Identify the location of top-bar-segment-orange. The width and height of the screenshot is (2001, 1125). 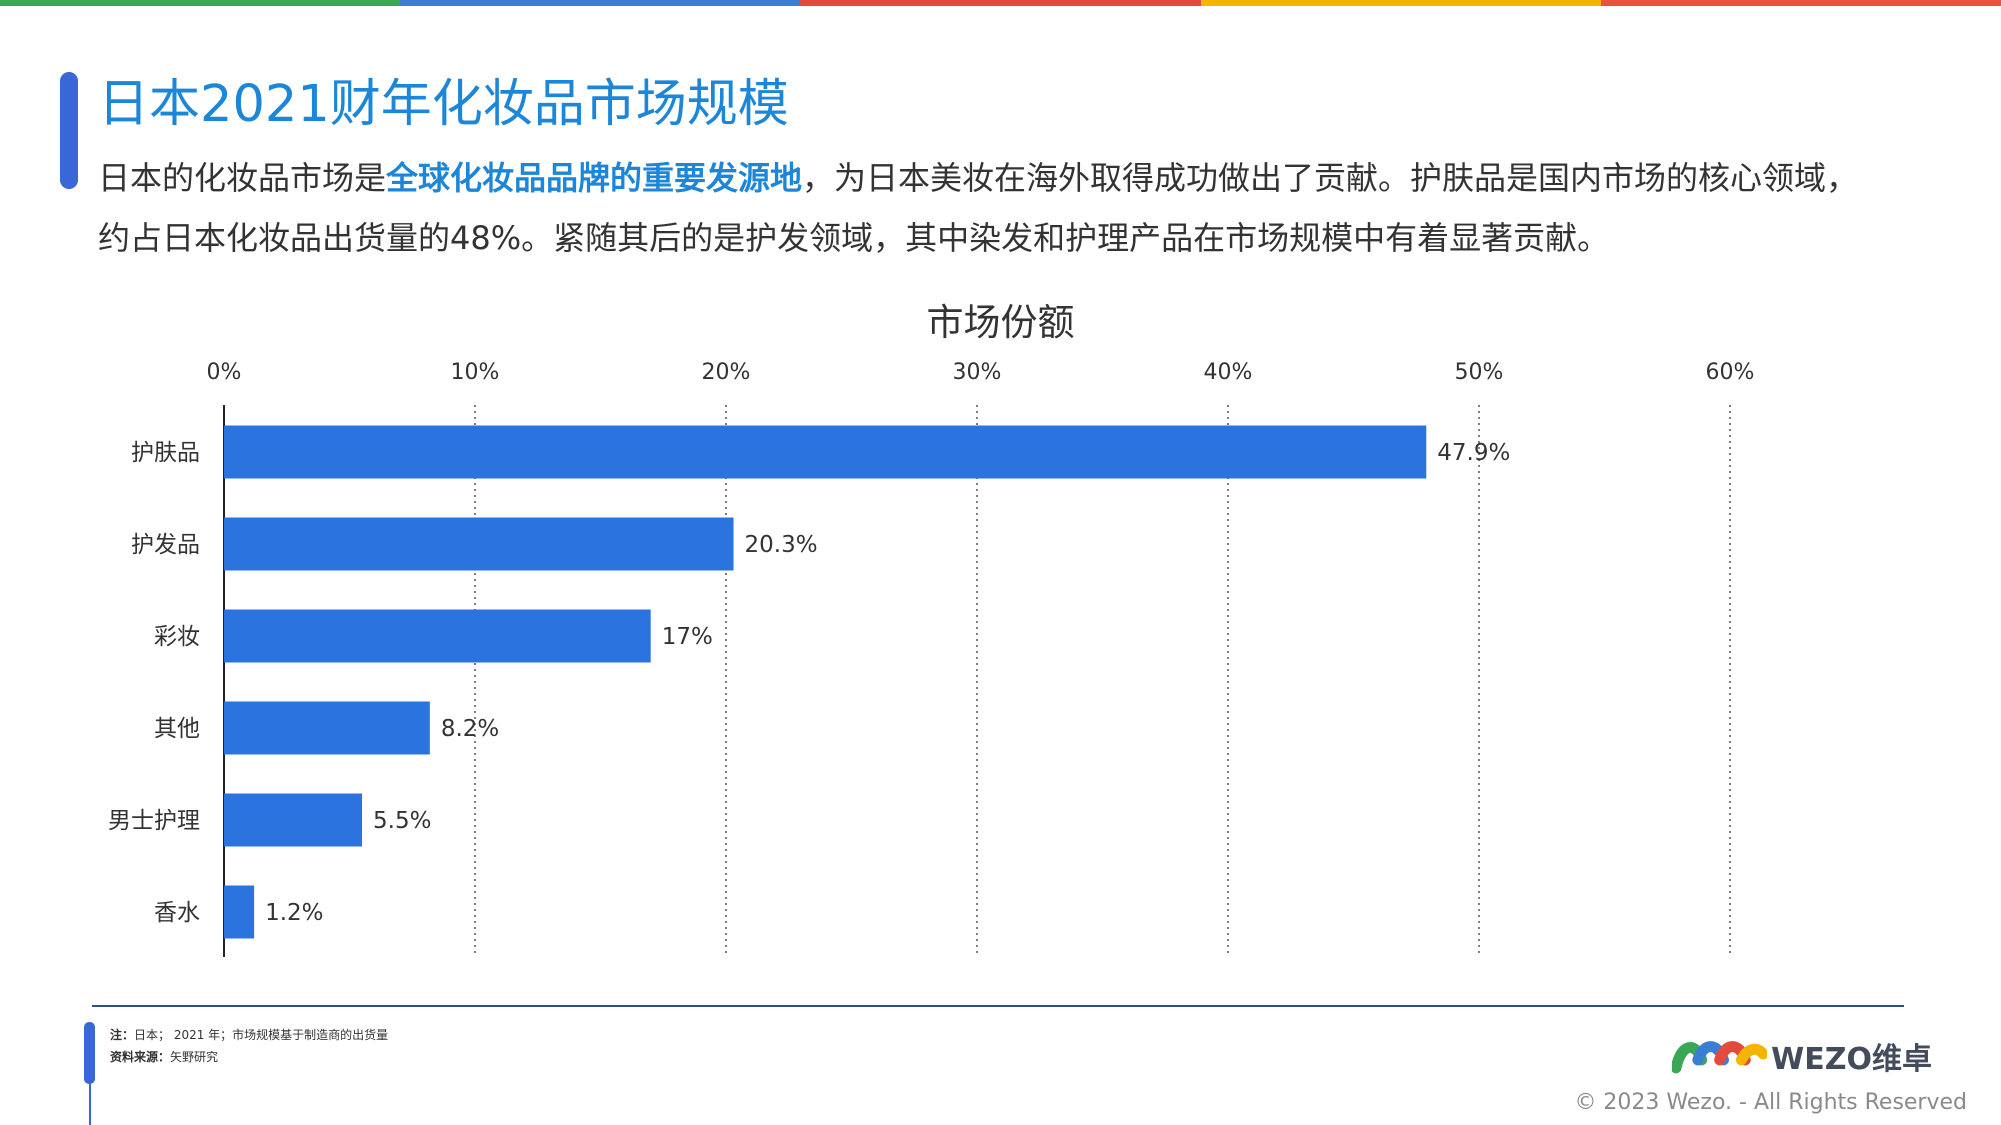
(1800, 3).